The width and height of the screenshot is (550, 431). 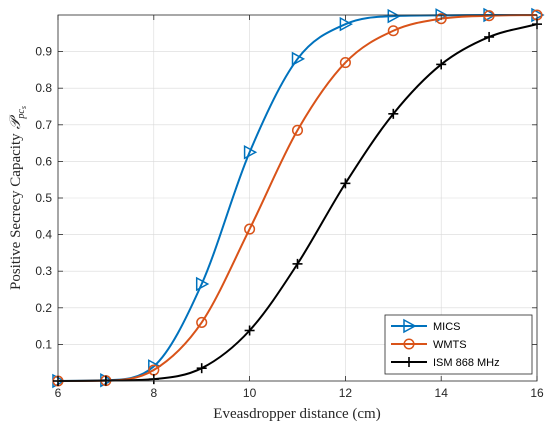 I want to click on y-tick-label: 0.9, so click(x=43, y=52).